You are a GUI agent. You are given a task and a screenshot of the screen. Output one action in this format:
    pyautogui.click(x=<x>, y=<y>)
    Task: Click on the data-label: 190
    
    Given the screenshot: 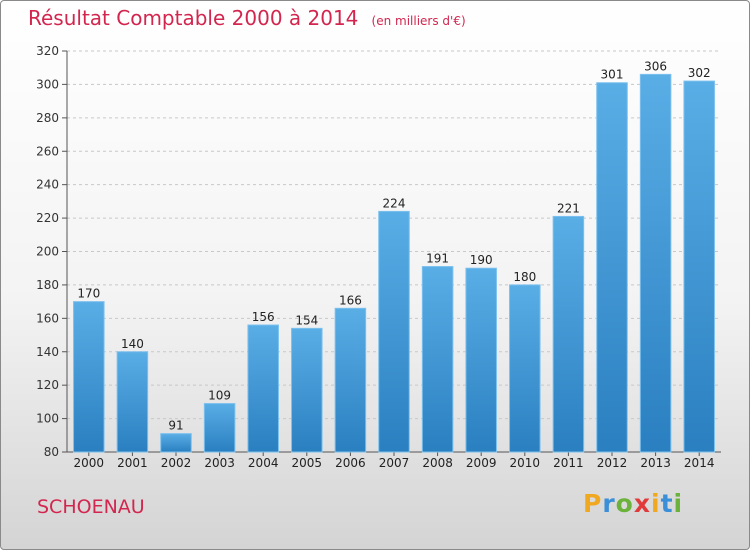 What is the action you would take?
    pyautogui.click(x=481, y=260)
    